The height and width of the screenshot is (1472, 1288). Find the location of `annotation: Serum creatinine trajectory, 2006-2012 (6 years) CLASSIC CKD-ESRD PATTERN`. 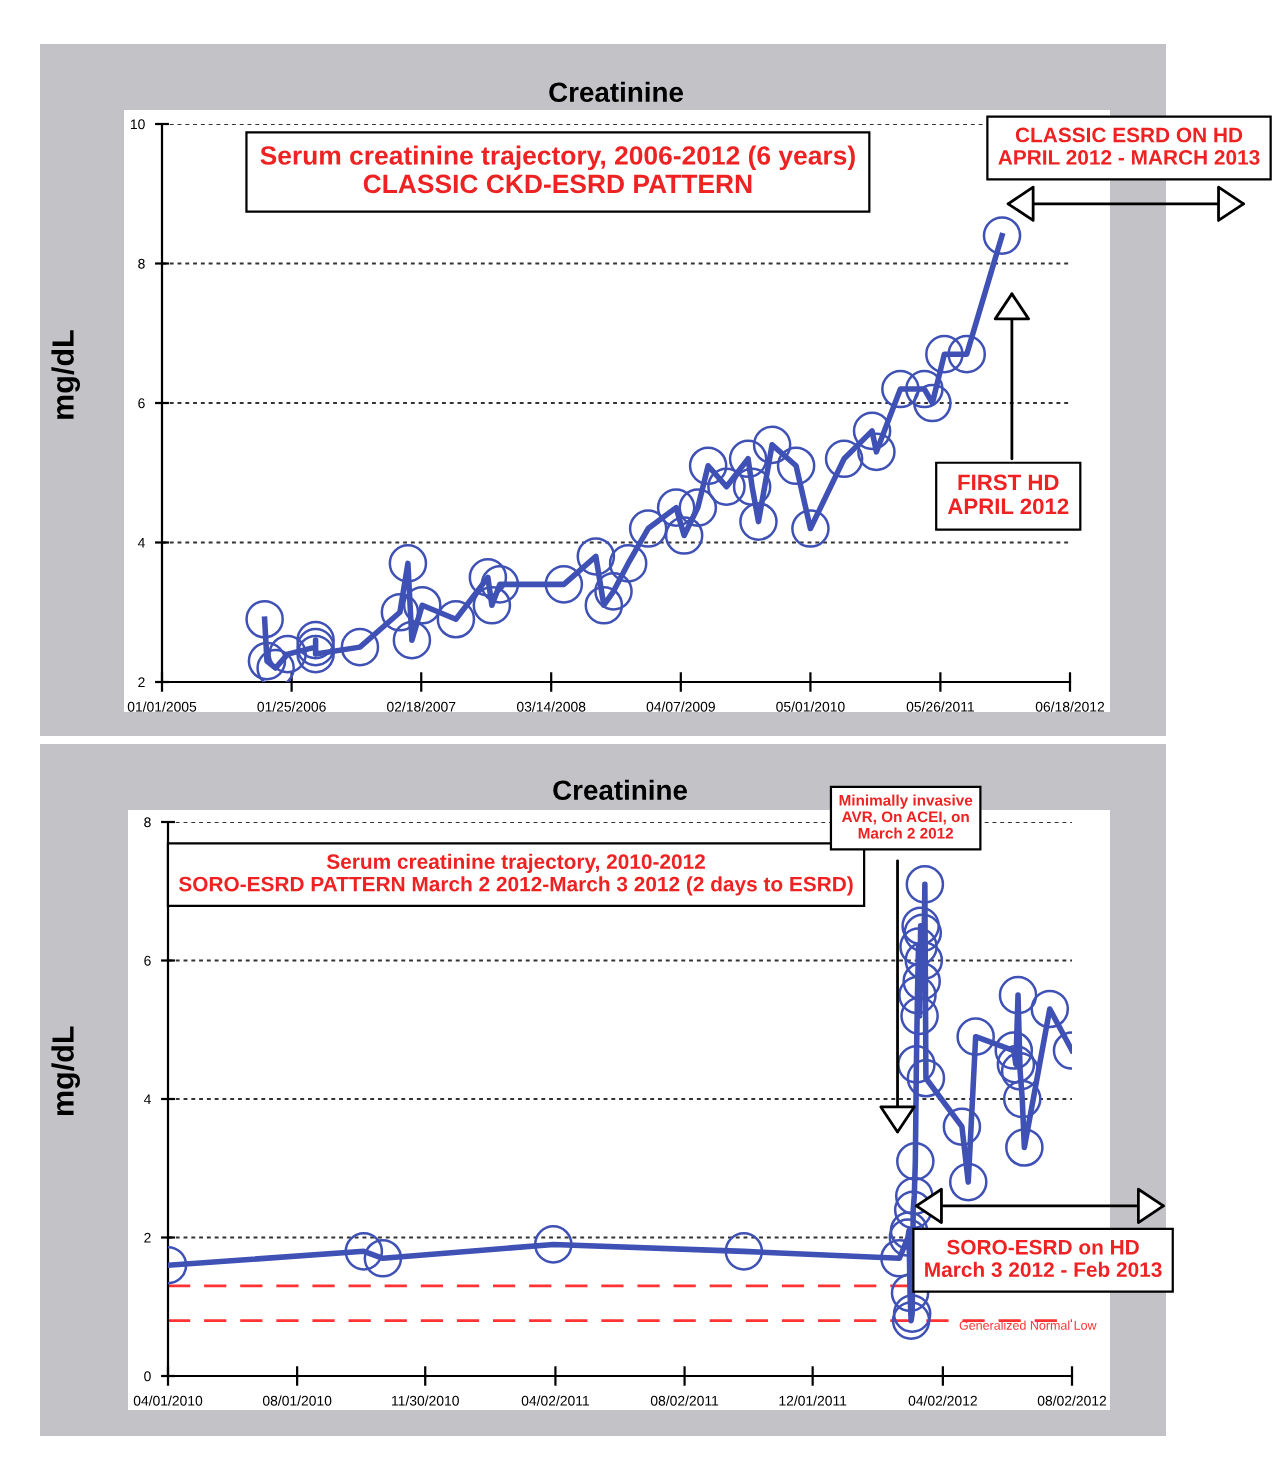

annotation: Serum creatinine trajectory, 2006-2012 (6 years) CLASSIC CKD-ESRD PATTERN is located at coordinates (557, 169).